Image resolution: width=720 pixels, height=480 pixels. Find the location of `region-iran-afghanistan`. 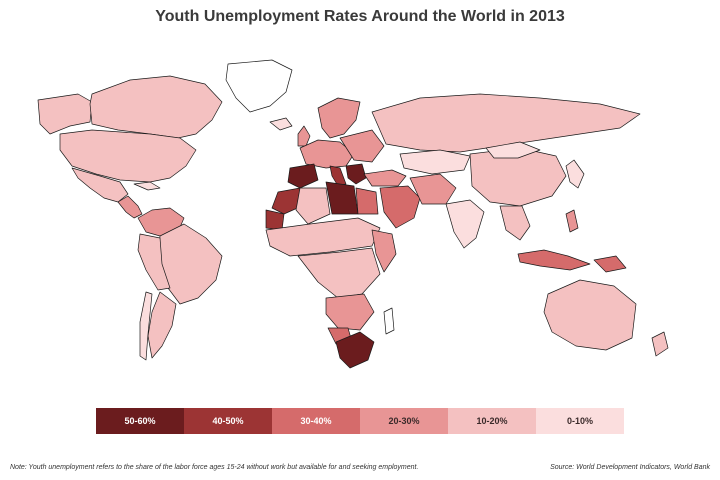

region-iran-afghanistan is located at coordinates (433, 189).